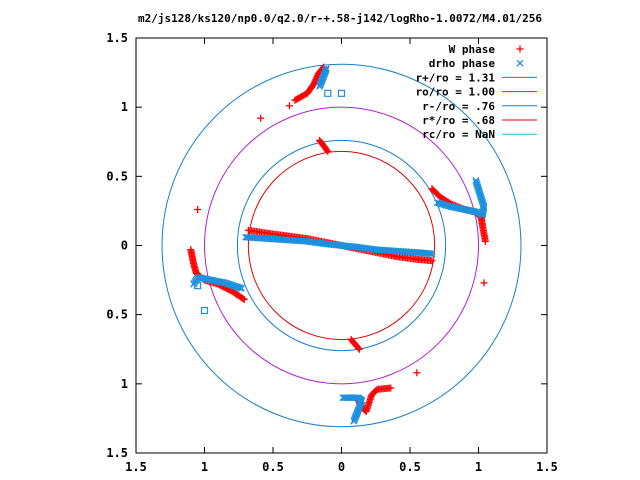 This screenshot has width=640, height=480. What do you see at coordinates (124, 246) in the screenshot?
I see `y-tick-label: 0` at bounding box center [124, 246].